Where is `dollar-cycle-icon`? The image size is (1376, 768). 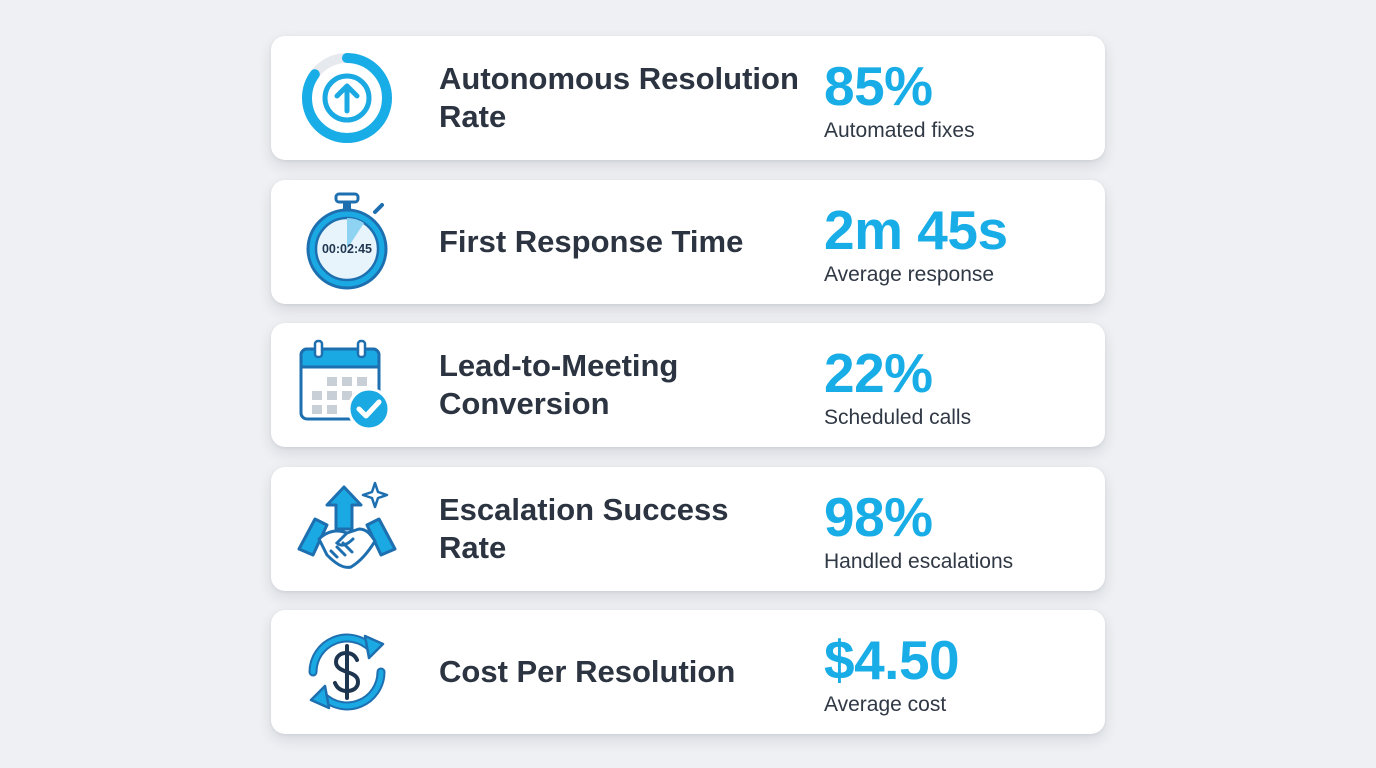
dollar-cycle-icon is located at coordinates (347, 672).